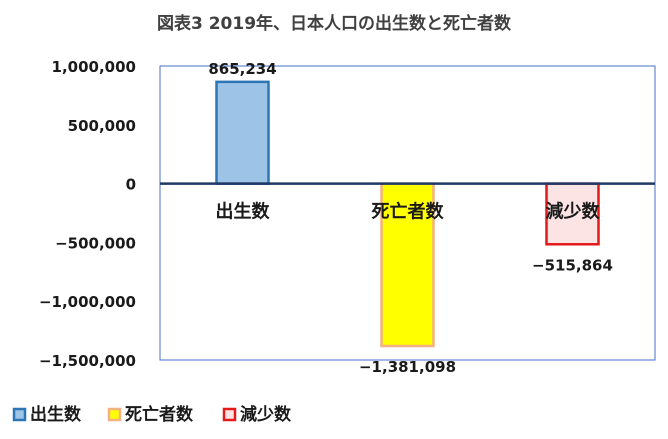 The width and height of the screenshot is (668, 439). What do you see at coordinates (243, 212) in the screenshot?
I see `x-category-label: 出生数` at bounding box center [243, 212].